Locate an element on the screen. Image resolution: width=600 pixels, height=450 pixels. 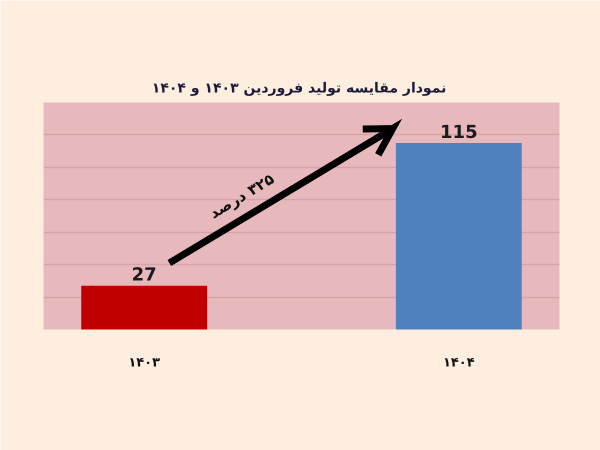
chart-title: نمودار مقایسه تولید فروردین ۱۴۰۳ و ۱۴۰۴ is located at coordinates (299, 88).